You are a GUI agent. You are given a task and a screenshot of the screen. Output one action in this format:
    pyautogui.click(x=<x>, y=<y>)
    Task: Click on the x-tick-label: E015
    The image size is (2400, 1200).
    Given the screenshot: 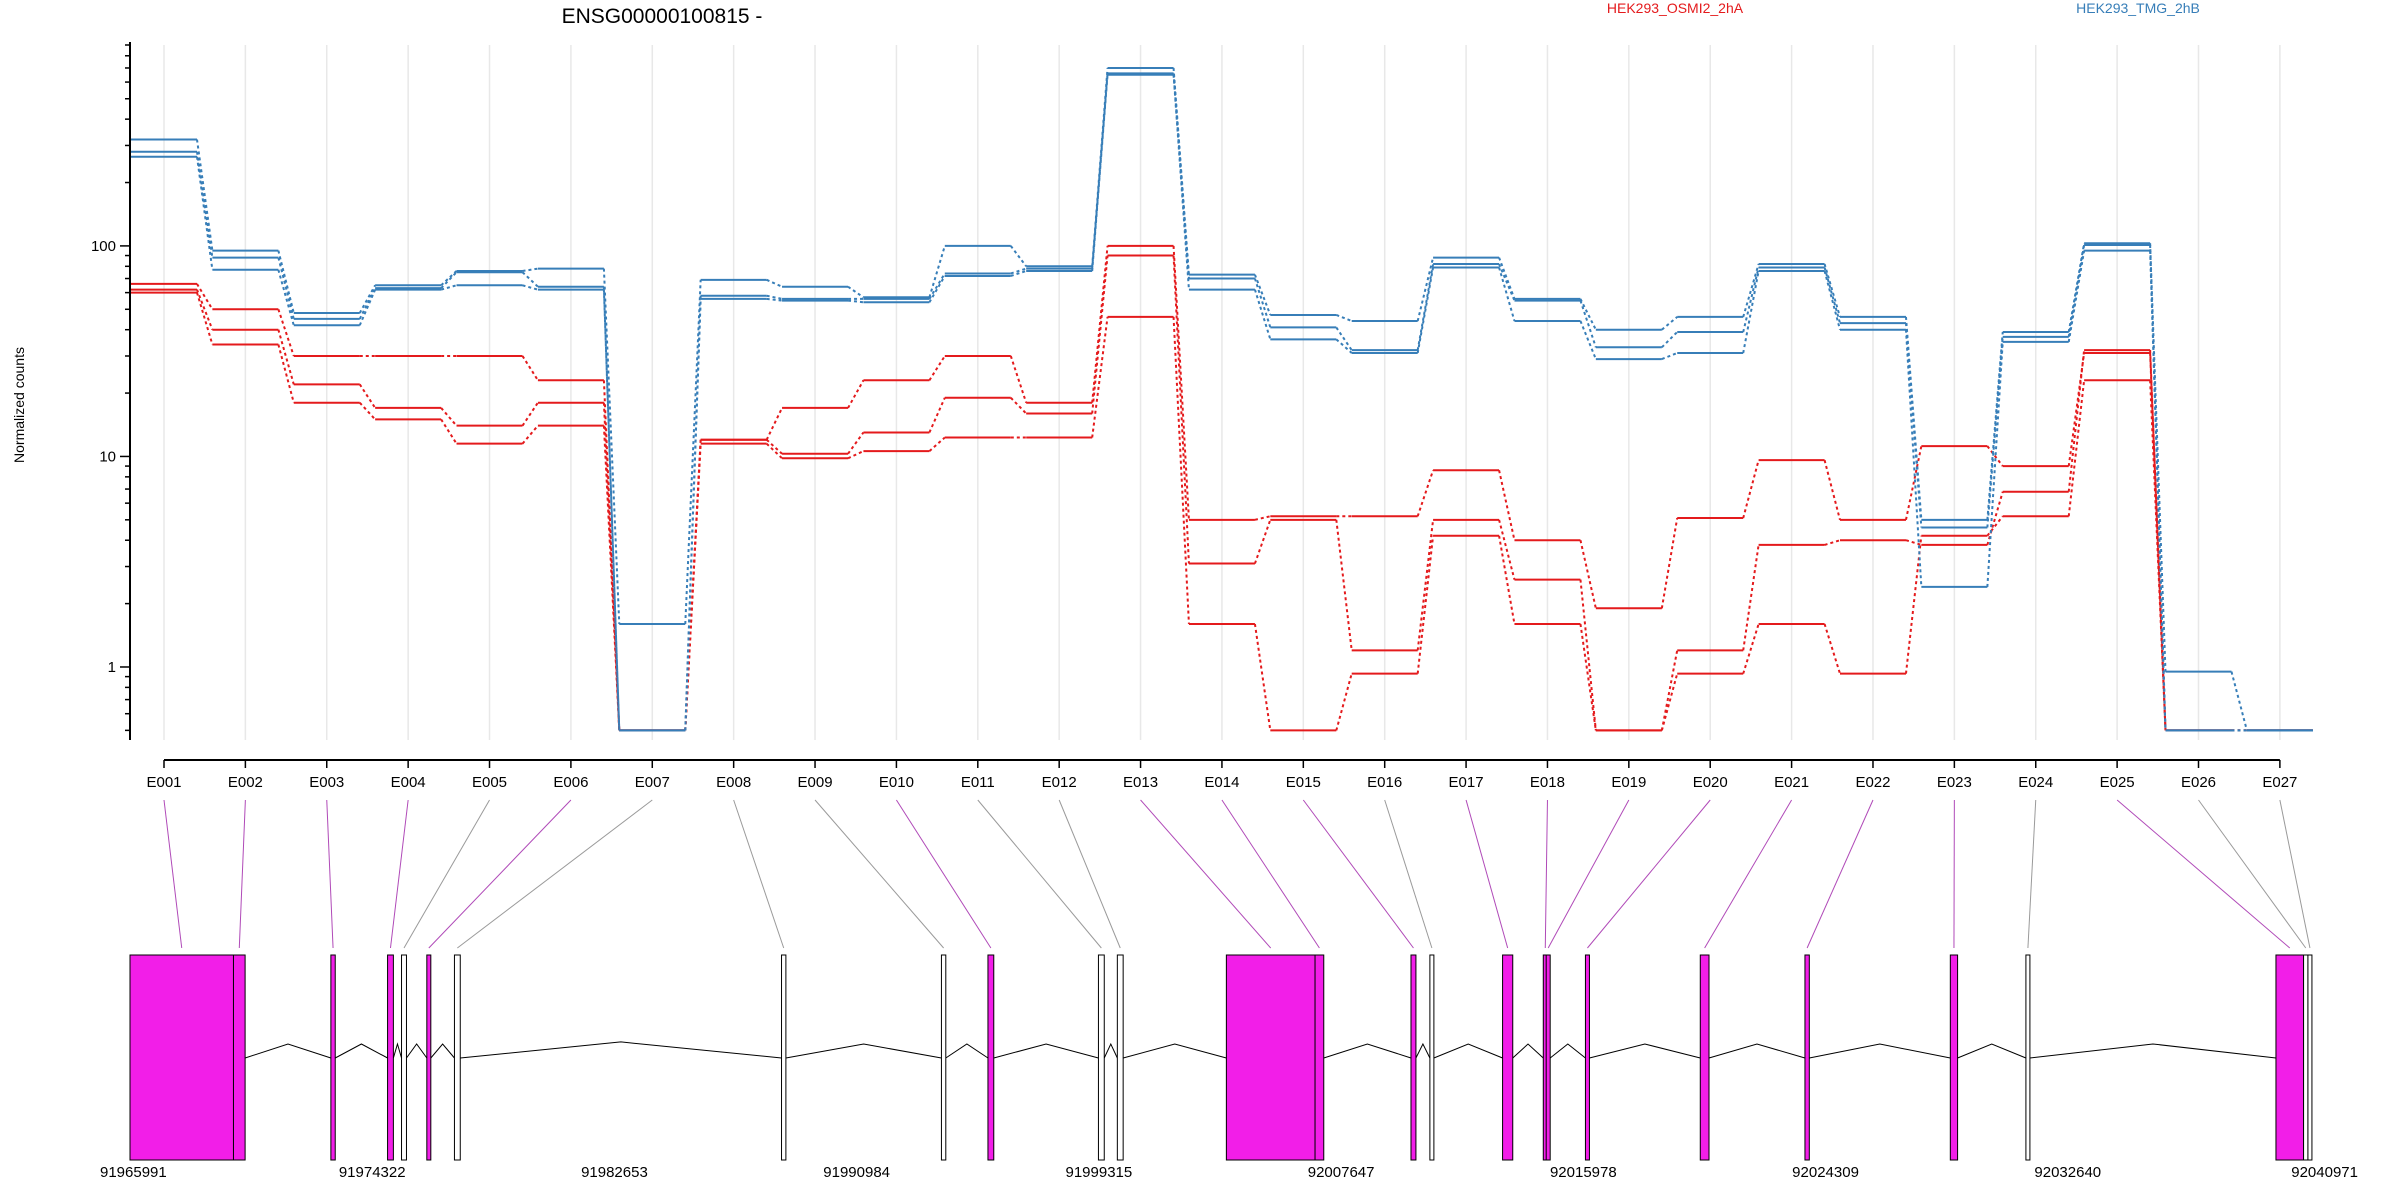 What is the action you would take?
    pyautogui.click(x=1303, y=782)
    